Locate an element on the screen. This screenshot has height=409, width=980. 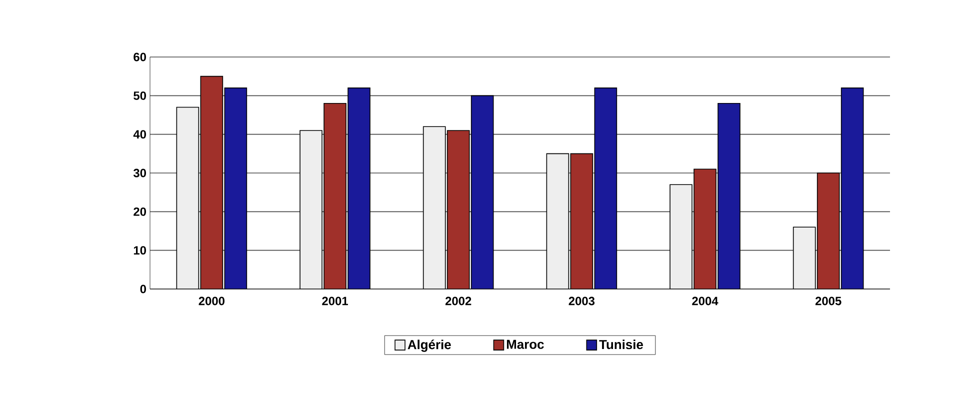
x-tick-label: 2001 is located at coordinates (335, 301).